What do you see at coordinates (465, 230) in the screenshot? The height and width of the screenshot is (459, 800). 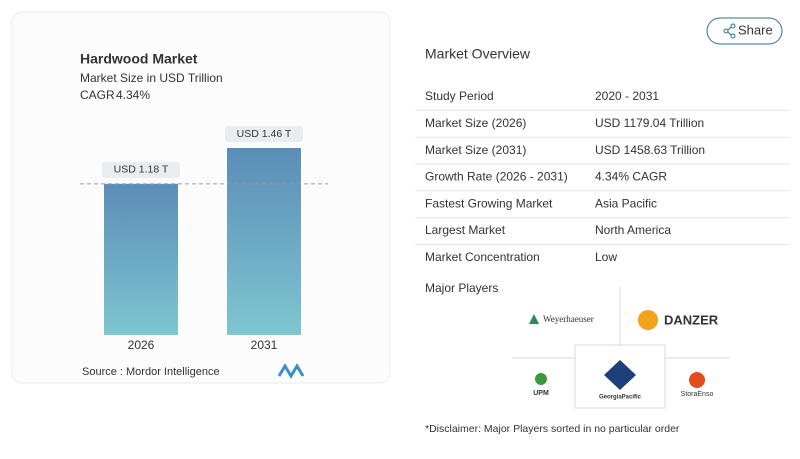 I see `row-label: Largest Market` at bounding box center [465, 230].